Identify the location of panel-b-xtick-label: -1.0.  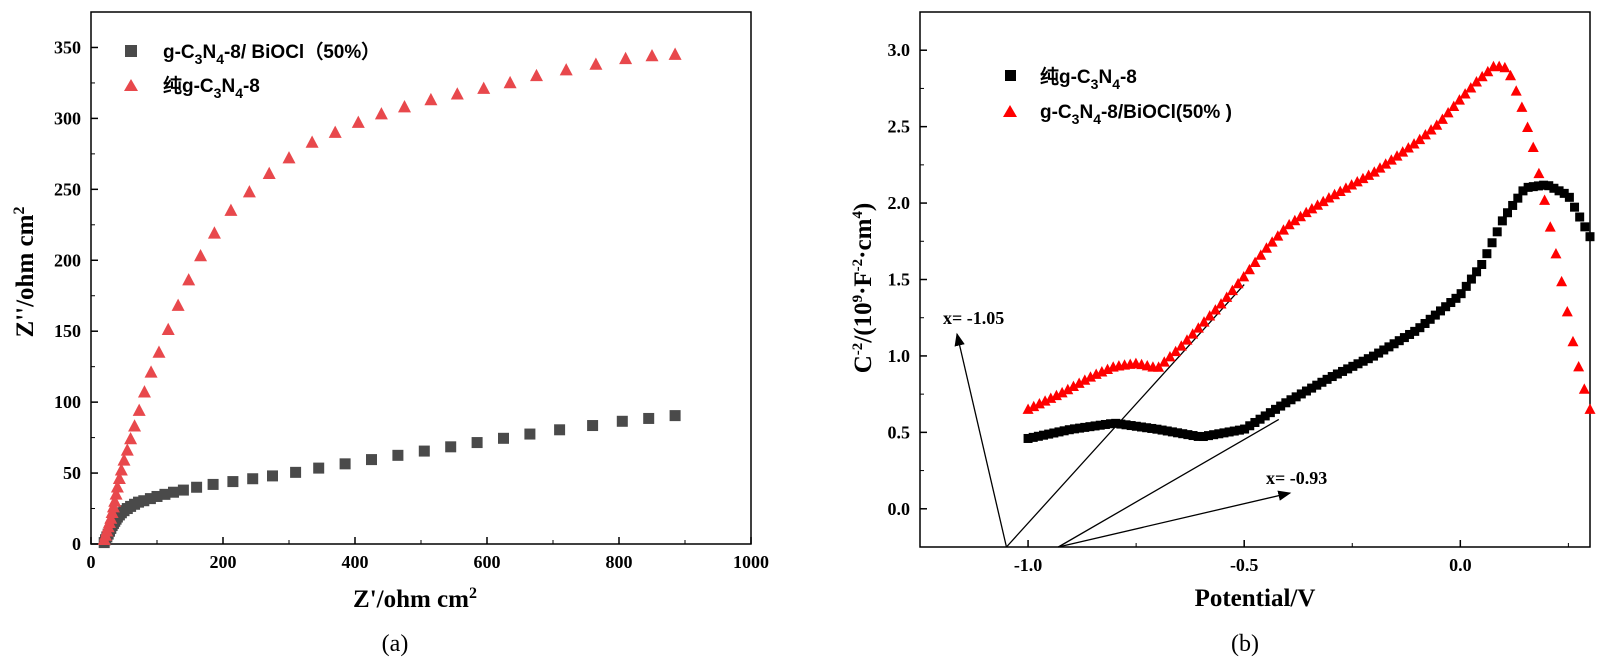
(1028, 565).